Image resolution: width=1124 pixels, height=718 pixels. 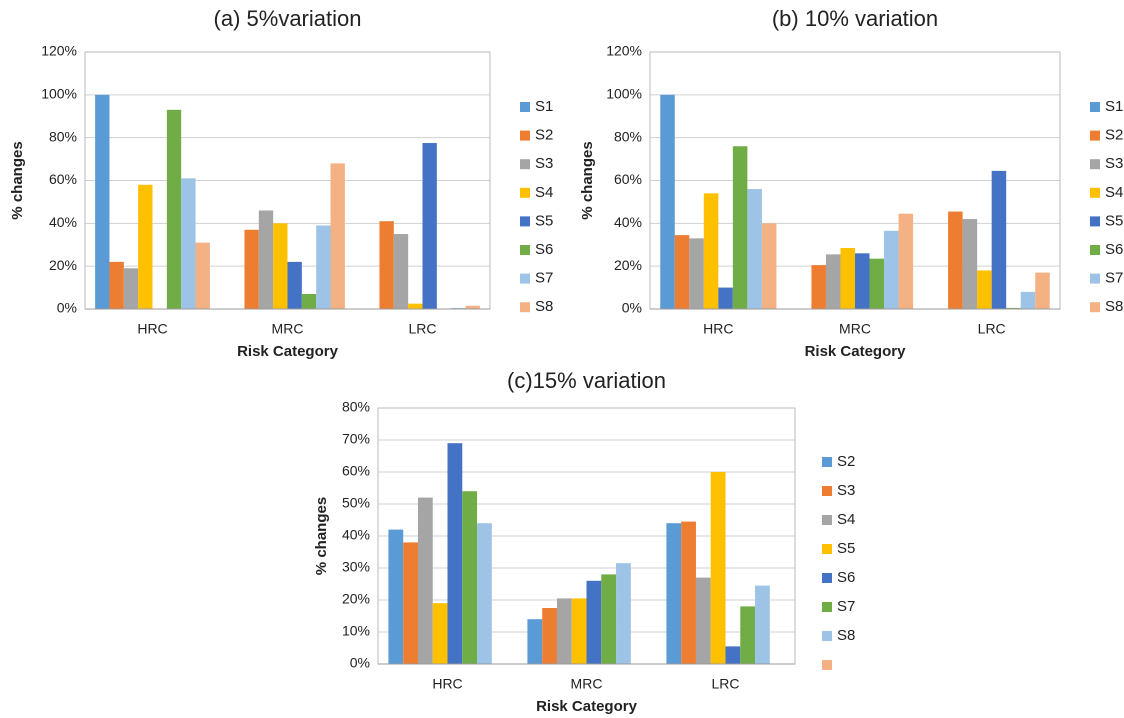 What do you see at coordinates (586, 380) in the screenshot?
I see `chart-title: (c)15% variation` at bounding box center [586, 380].